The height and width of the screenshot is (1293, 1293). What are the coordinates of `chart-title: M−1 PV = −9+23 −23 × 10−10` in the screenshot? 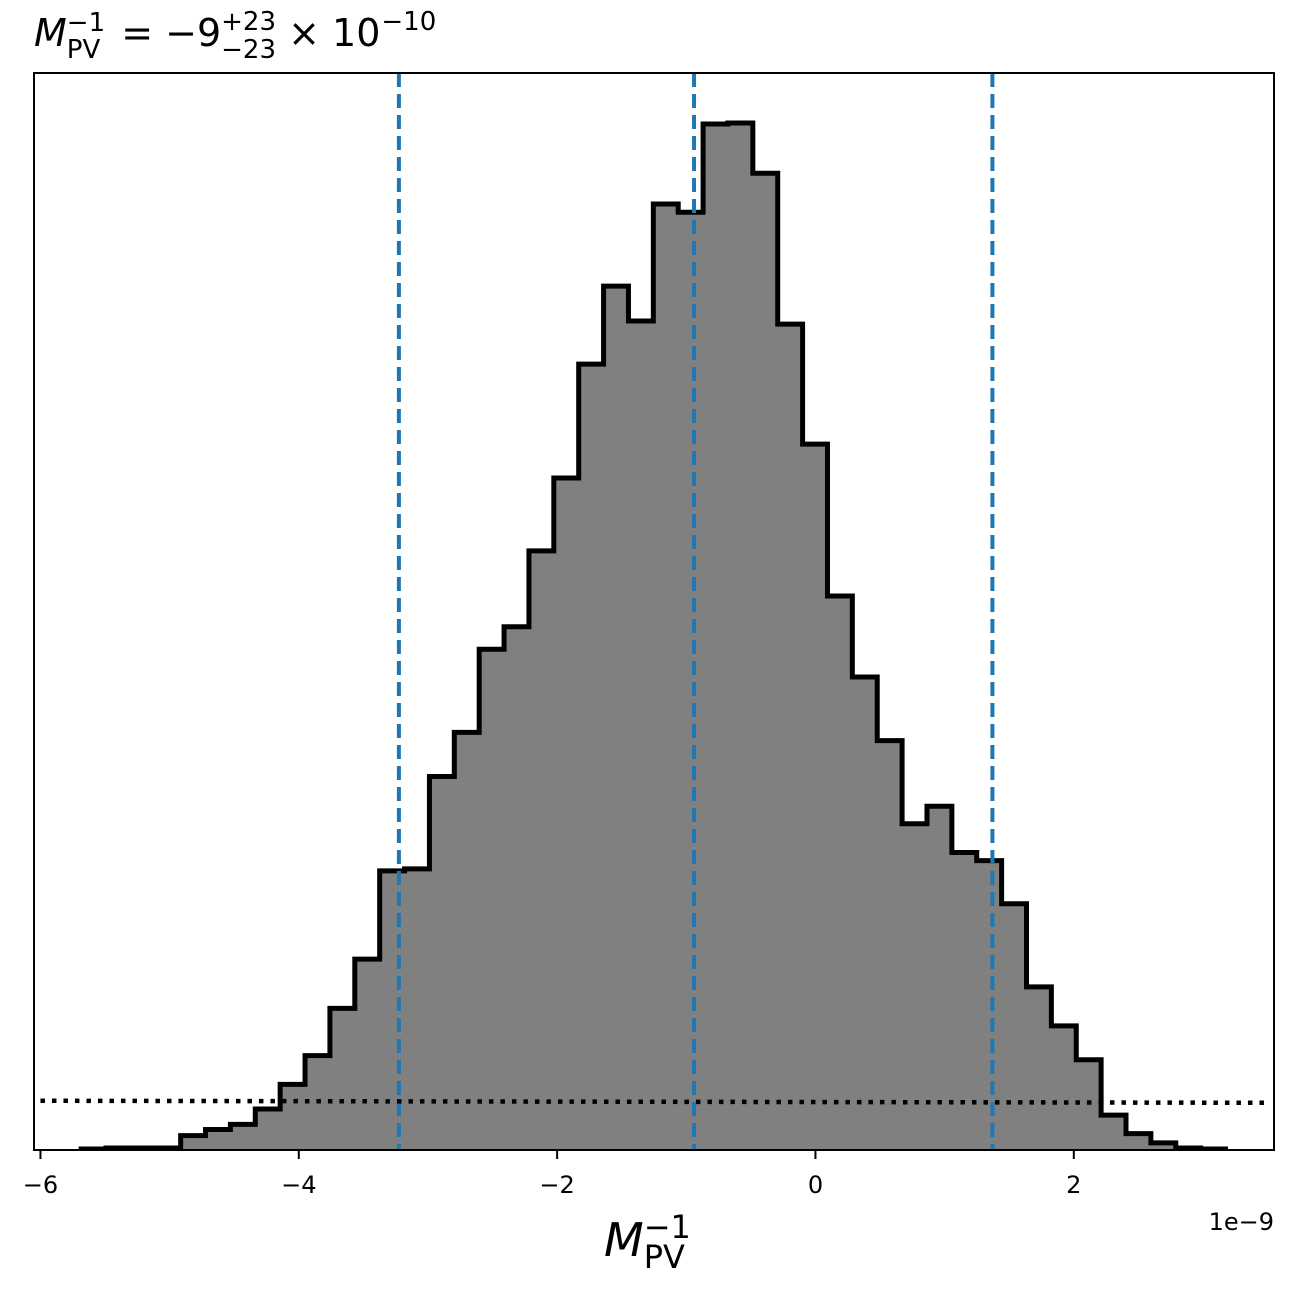 It's located at (235, 36).